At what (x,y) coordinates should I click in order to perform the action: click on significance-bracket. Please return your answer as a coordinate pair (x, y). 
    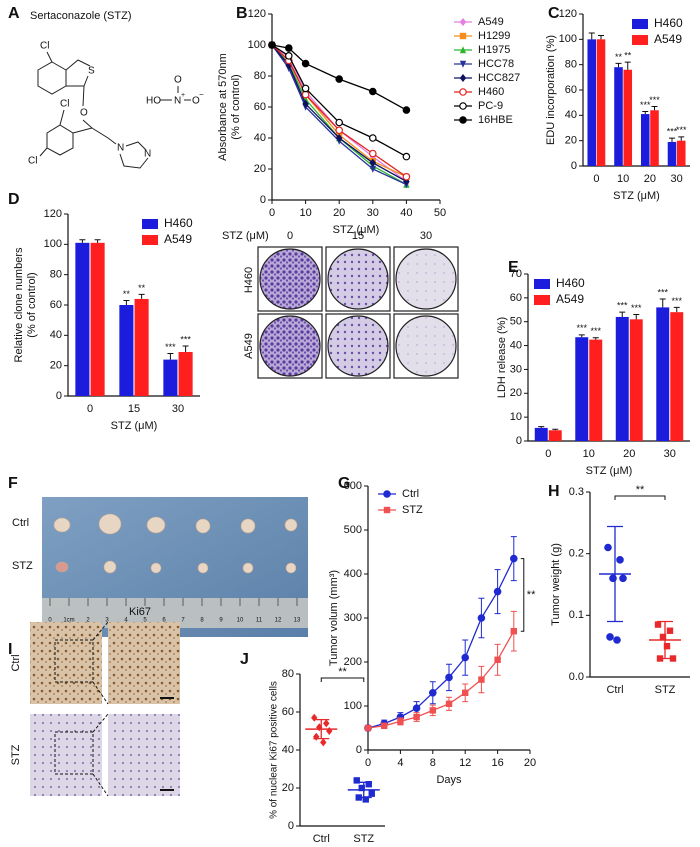
    Looking at the image, I should click on (522, 595).